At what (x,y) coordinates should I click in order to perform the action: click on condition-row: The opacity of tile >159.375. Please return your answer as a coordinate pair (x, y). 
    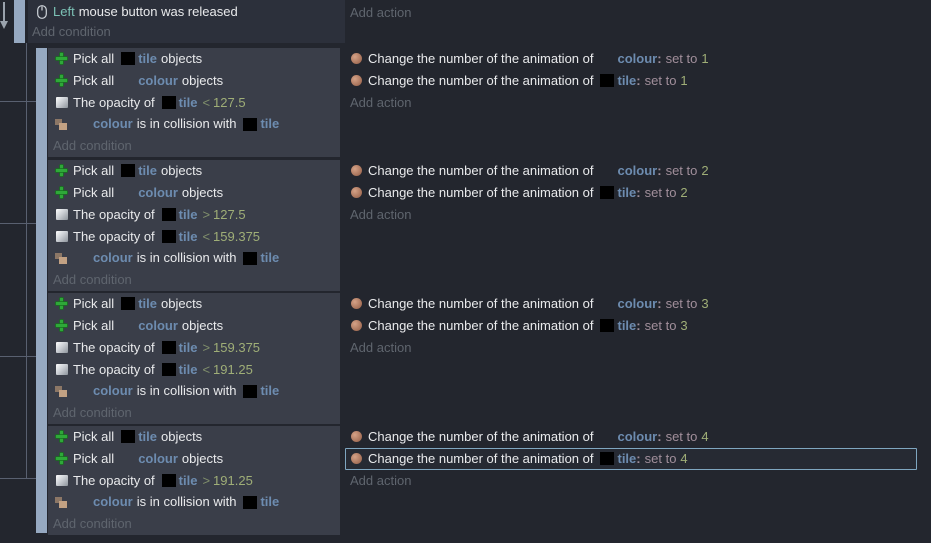
    Looking at the image, I should click on (194, 348).